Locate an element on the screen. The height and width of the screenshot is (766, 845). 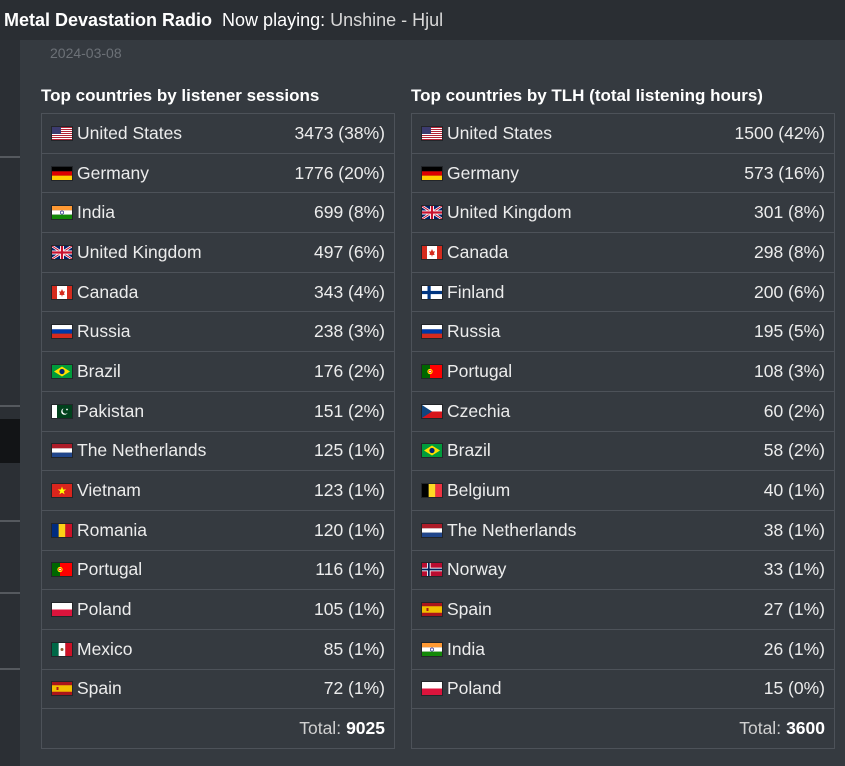
sessions-row: India 699 (8%) is located at coordinates (218, 213).